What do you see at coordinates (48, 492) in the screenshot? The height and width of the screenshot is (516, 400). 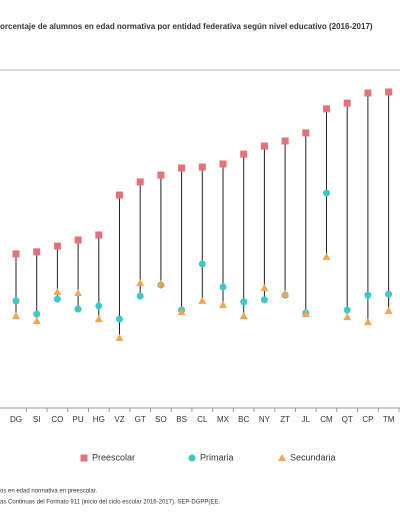 I see `note: os en edad normativa en preescolar.` at bounding box center [48, 492].